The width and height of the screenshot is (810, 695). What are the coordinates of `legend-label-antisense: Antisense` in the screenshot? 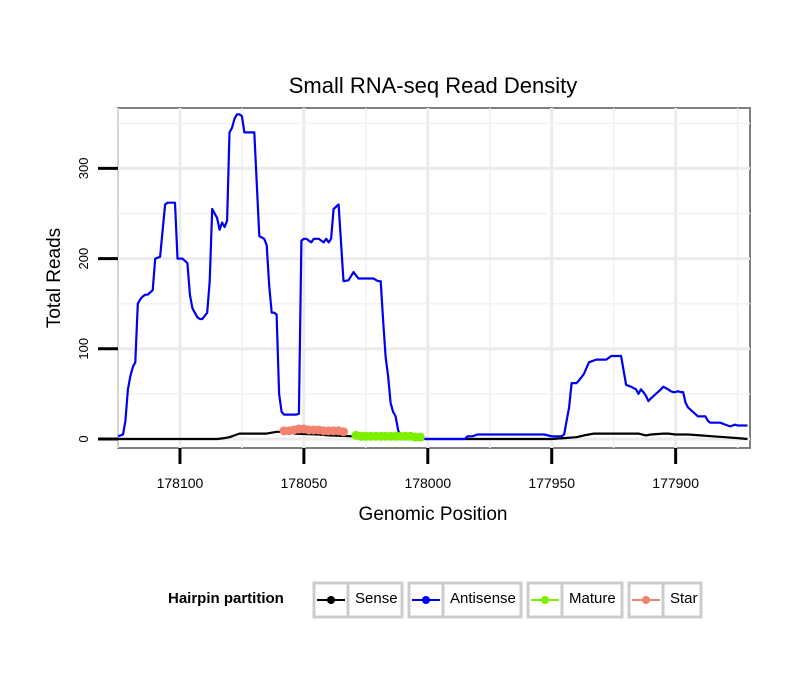 It's located at (483, 598).